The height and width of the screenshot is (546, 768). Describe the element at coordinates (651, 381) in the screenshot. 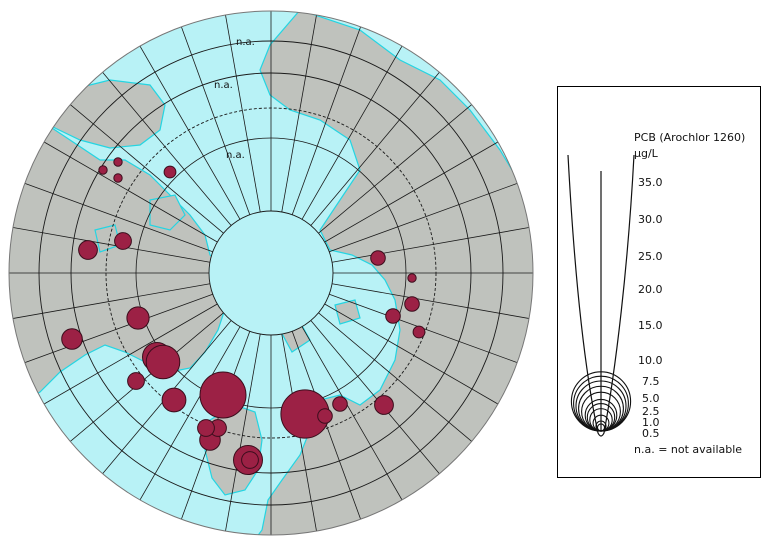

I see `legend-value-7-5: 7.5` at that location.